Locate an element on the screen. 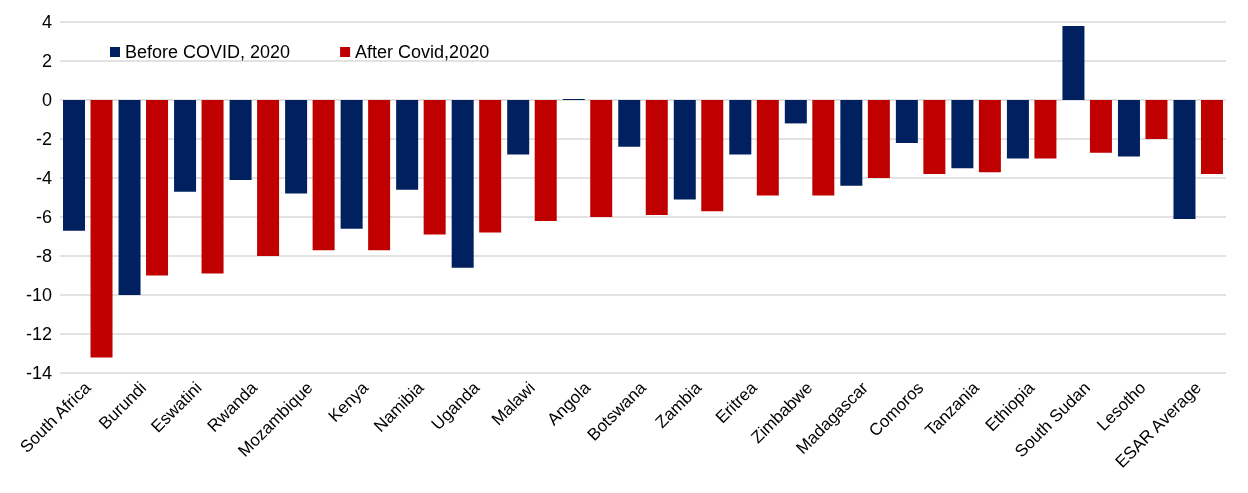 This screenshot has width=1248, height=493. y-tick-label: -10 is located at coordinates (38, 295).